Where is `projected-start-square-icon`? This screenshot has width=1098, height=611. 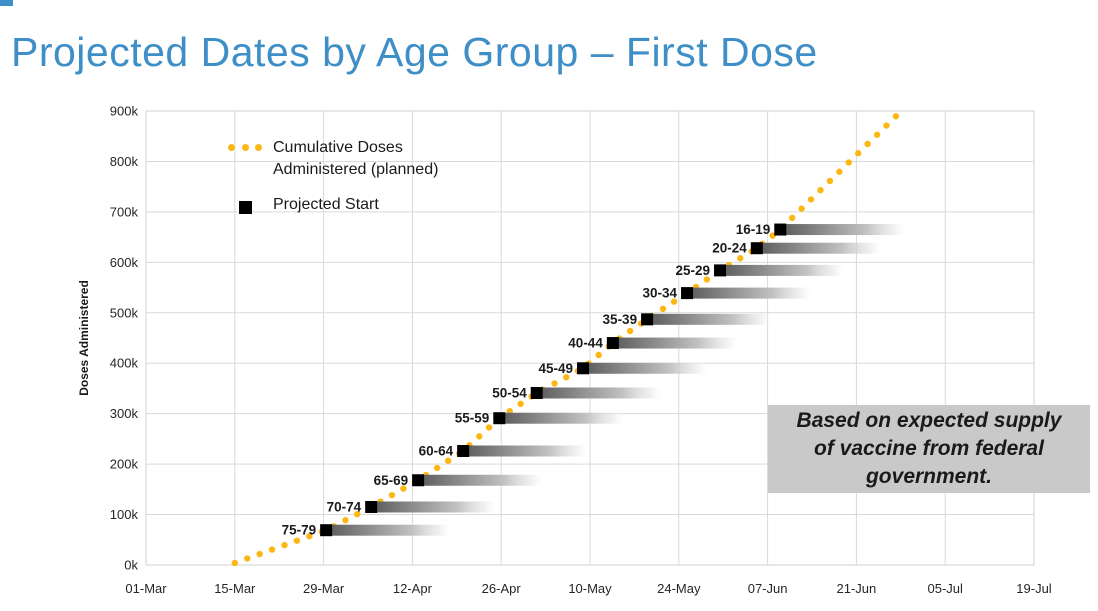 projected-start-square-icon is located at coordinates (245, 207).